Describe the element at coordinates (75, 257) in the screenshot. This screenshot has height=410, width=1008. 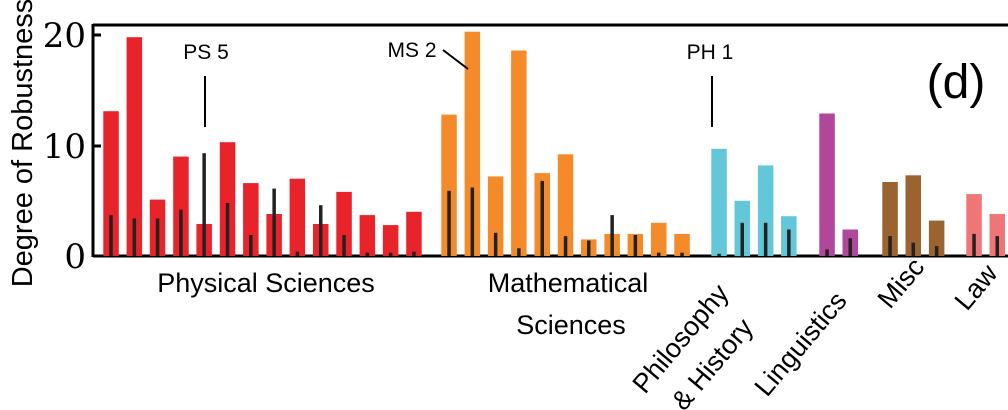
I see `y-tick-label-0: 0` at that location.